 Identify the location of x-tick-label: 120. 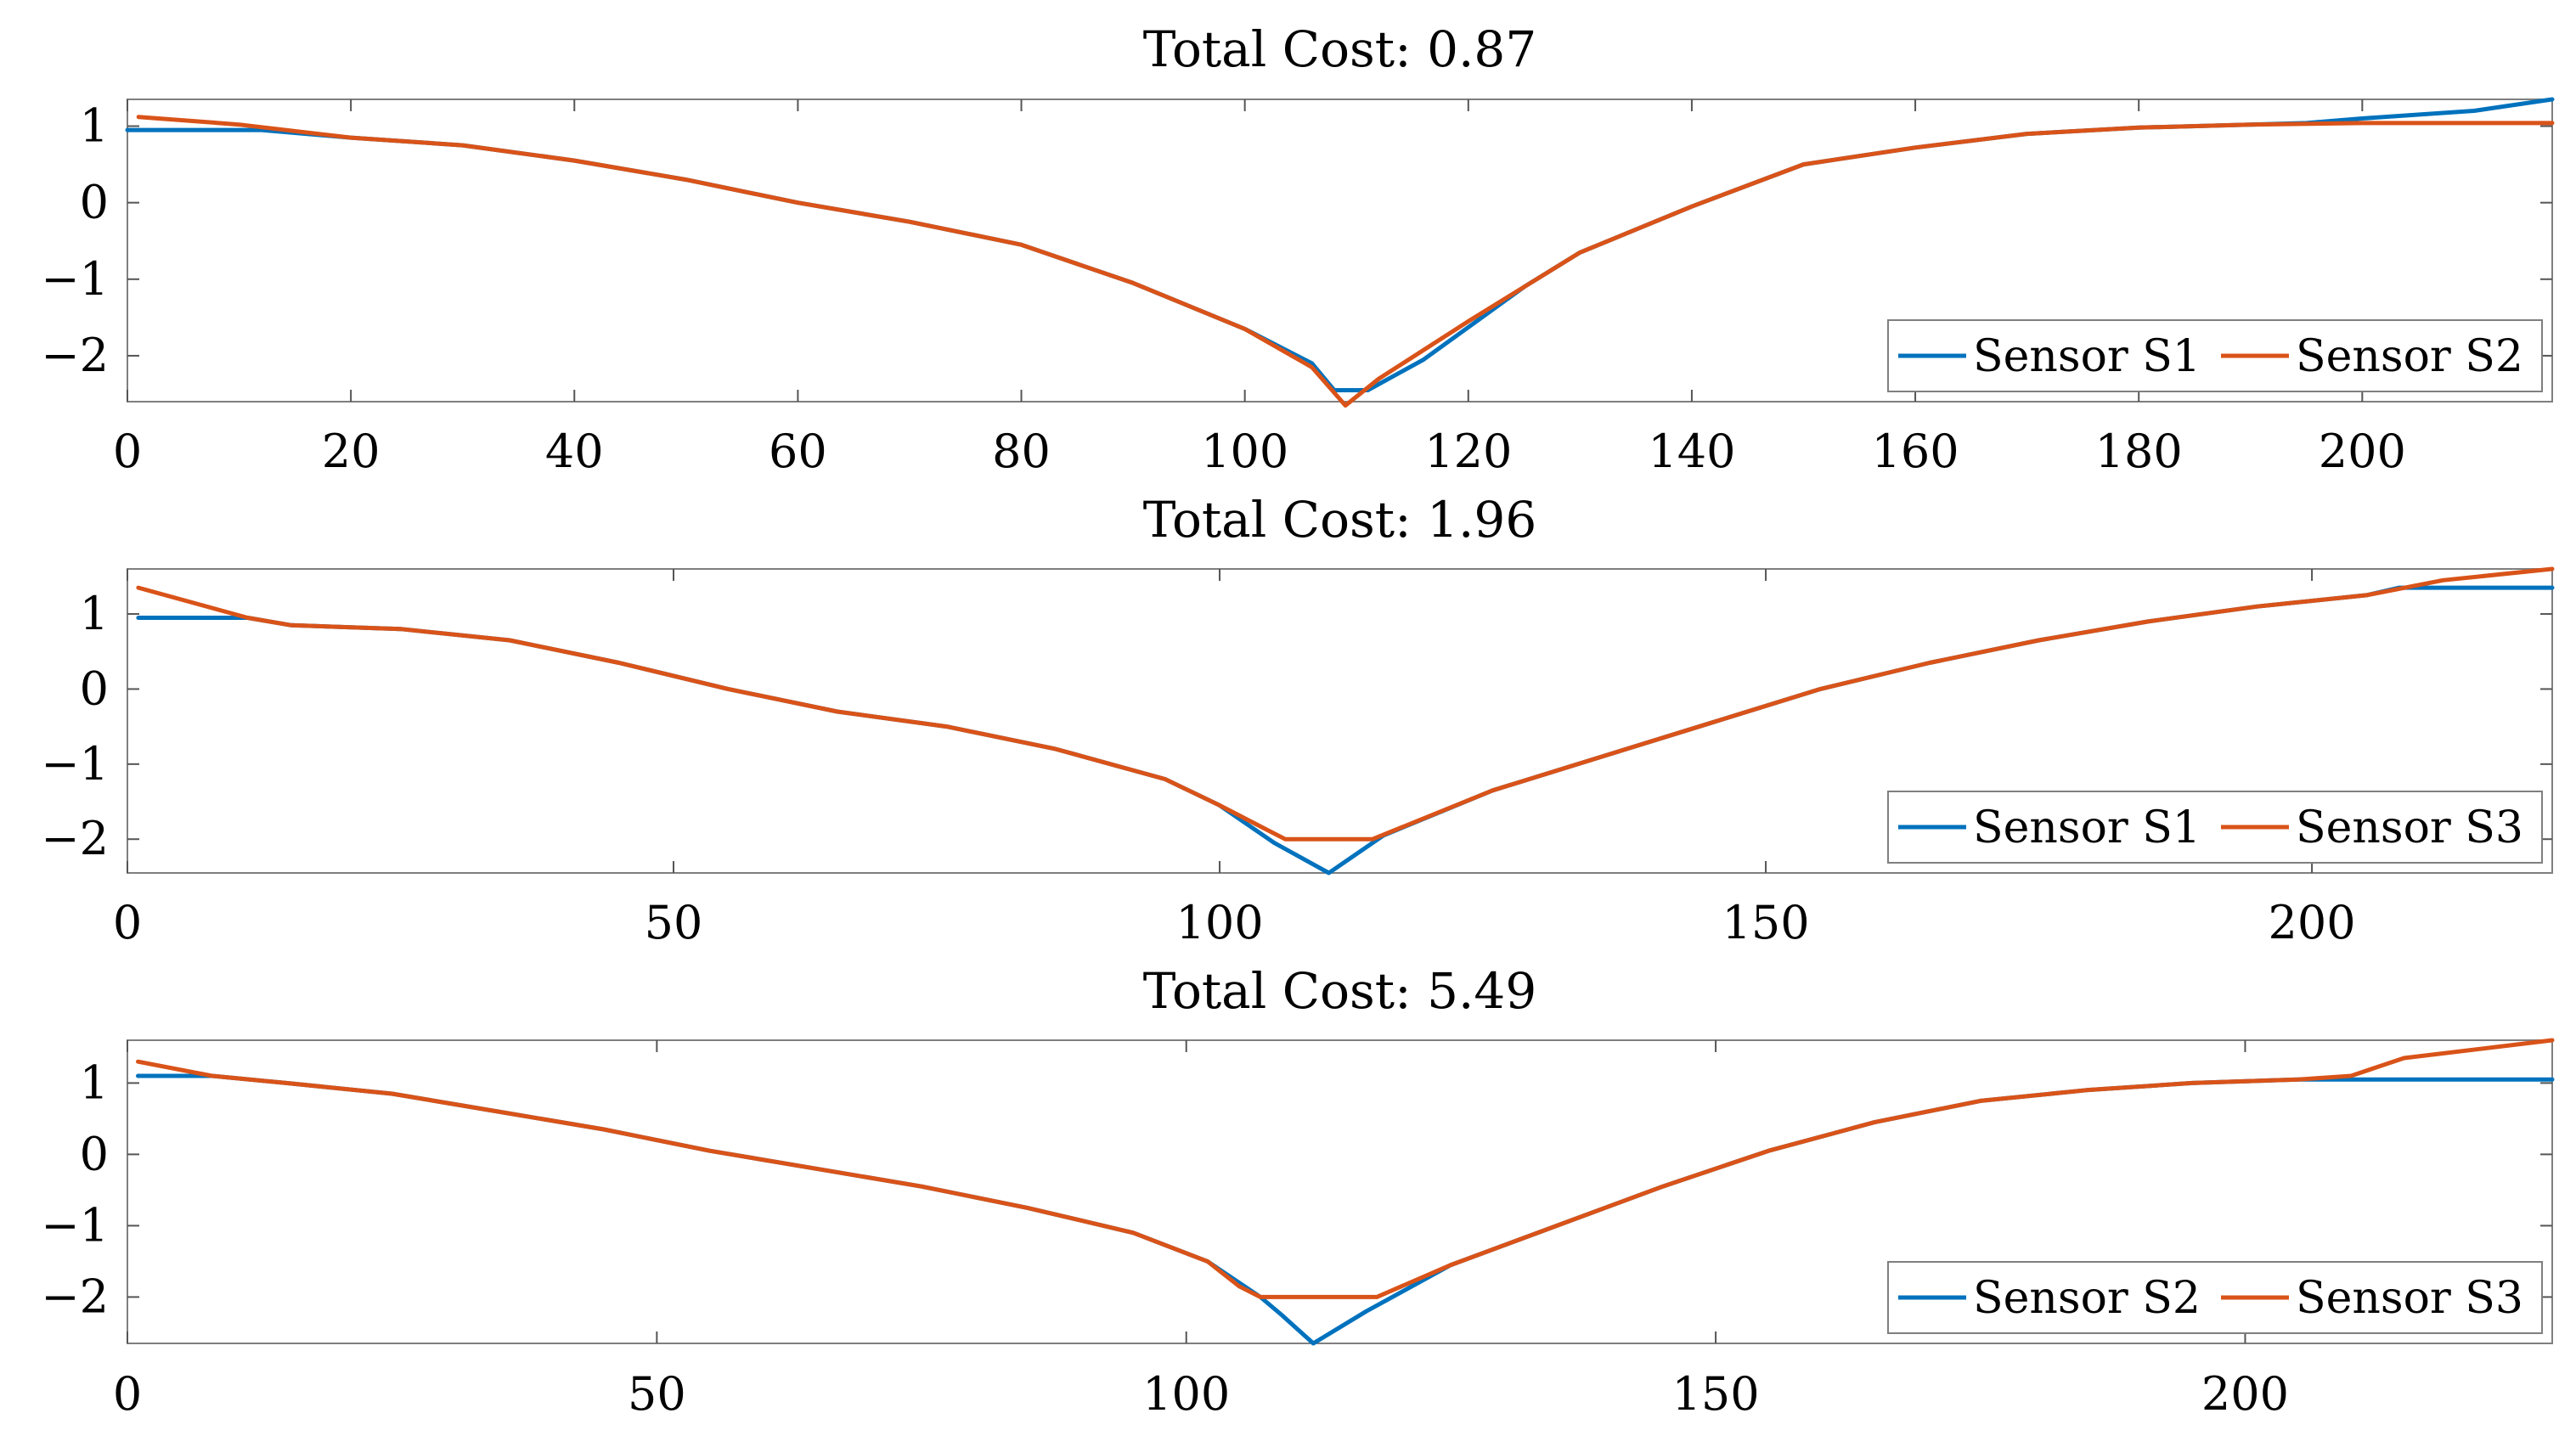
(1468, 452).